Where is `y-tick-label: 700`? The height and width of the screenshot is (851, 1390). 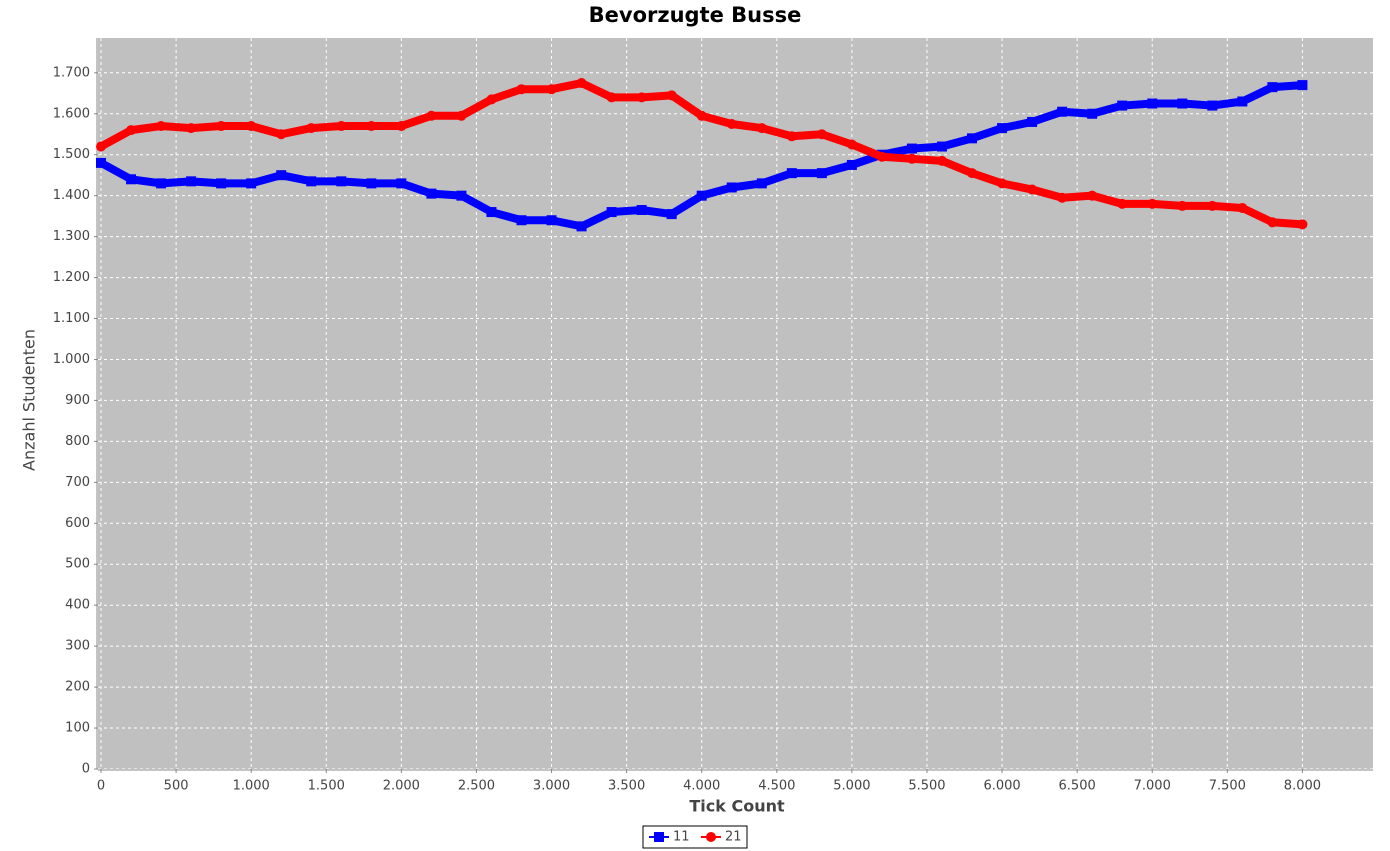
y-tick-label: 700 is located at coordinates (77, 482).